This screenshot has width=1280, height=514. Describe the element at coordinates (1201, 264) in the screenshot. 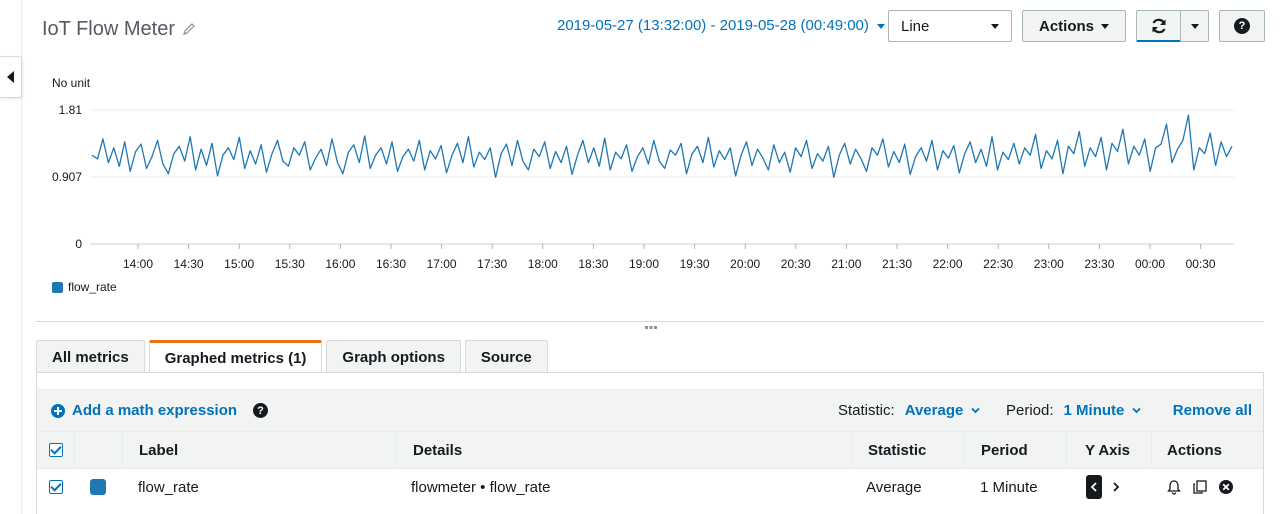

I see `x-tick-label: 00:30` at that location.